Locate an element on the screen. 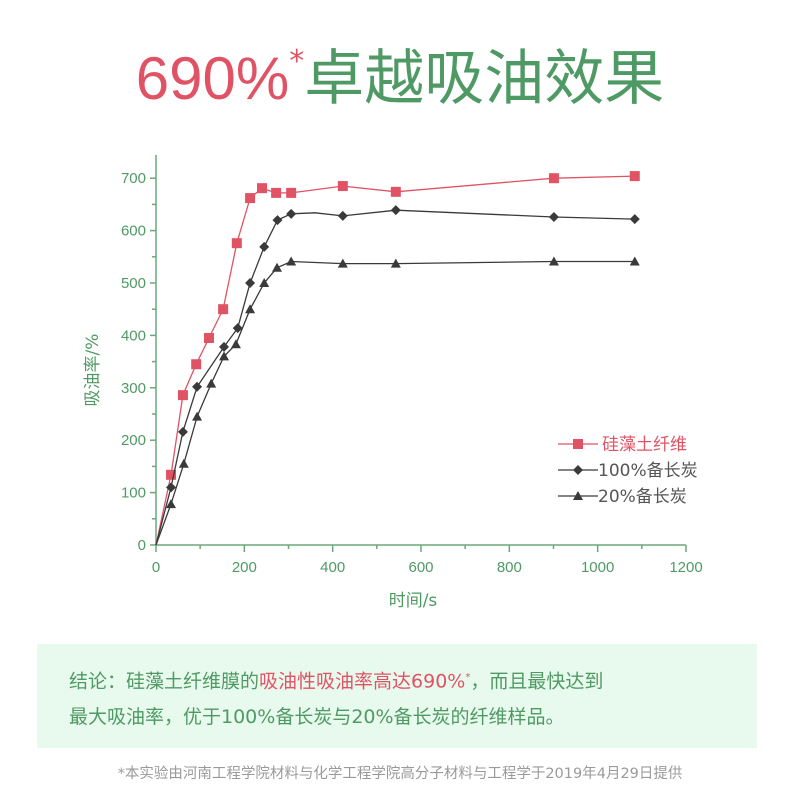 This screenshot has height=800, width=800. y-tick-label: 500 is located at coordinates (133, 283).